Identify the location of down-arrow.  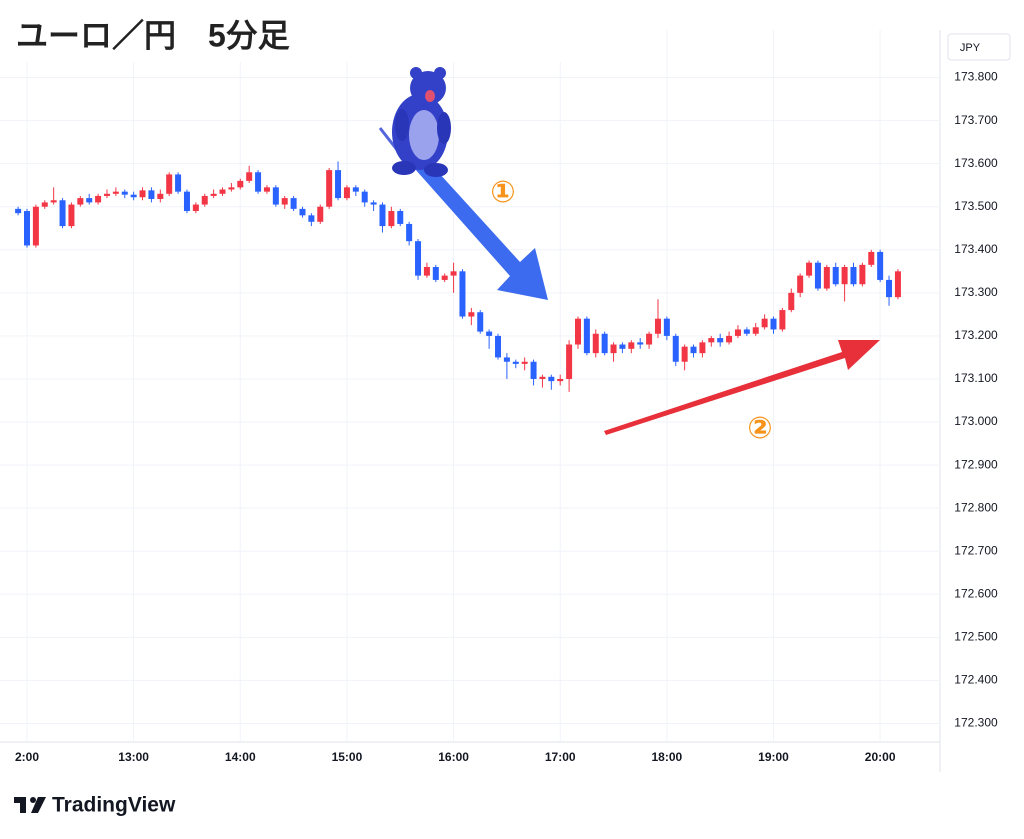
(477, 225).